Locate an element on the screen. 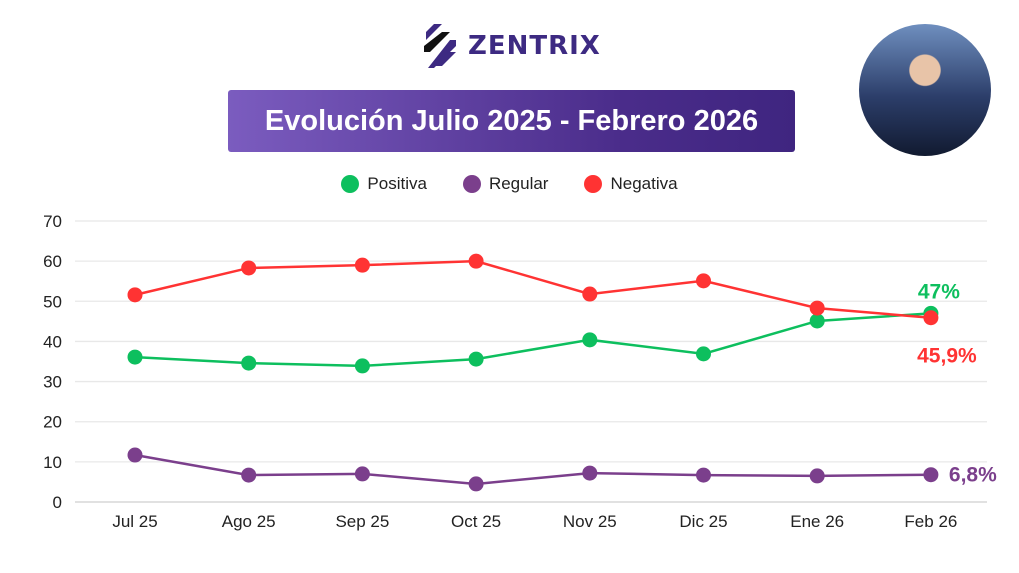 The width and height of the screenshot is (1019, 573). y-tick-label: 50 is located at coordinates (52, 301).